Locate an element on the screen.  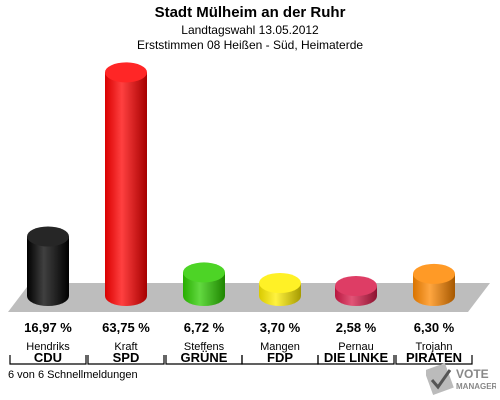
party-label: SPD is located at coordinates (126, 357).